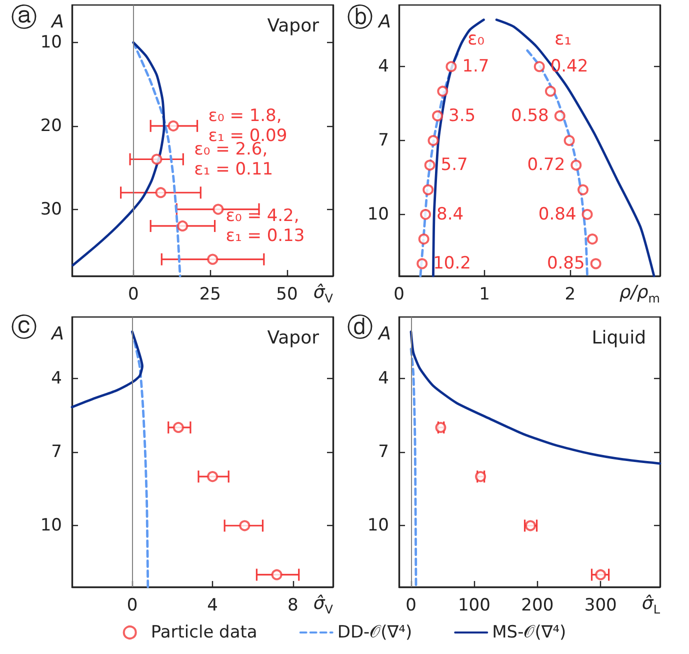  What do you see at coordinates (265, 226) in the screenshot?
I see `annotation: ε₀ = 4.2, ε₁ = 0.13` at bounding box center [265, 226].